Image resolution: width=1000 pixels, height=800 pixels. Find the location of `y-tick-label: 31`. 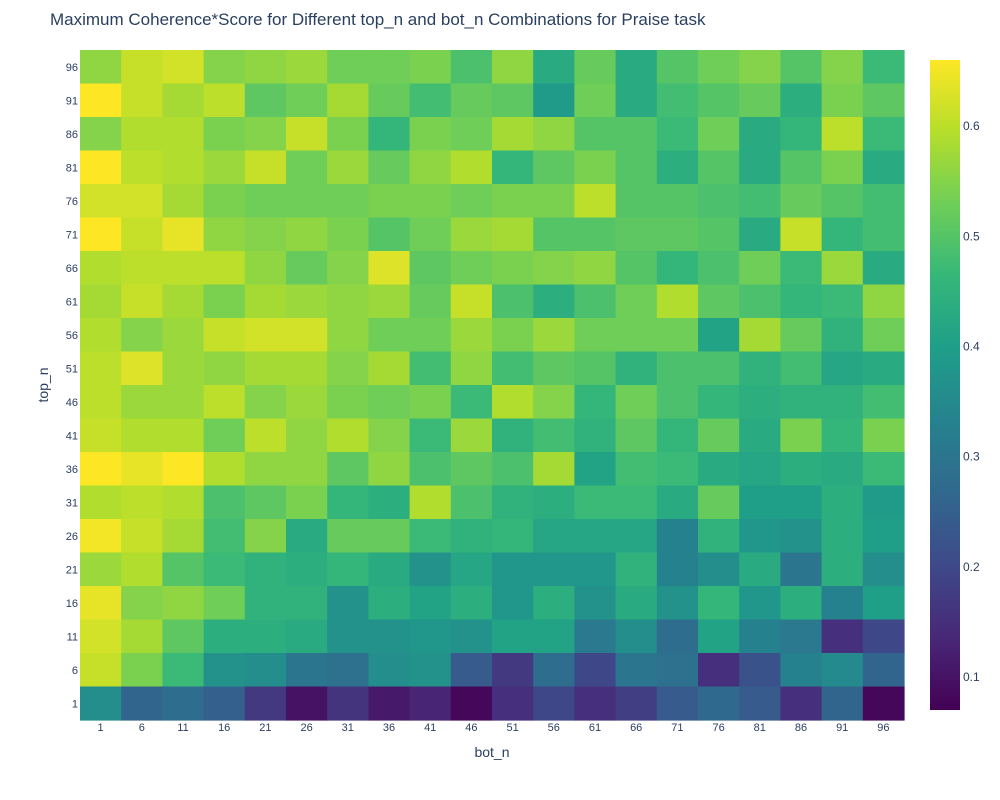

y-tick-label: 31 is located at coordinates (72, 503).